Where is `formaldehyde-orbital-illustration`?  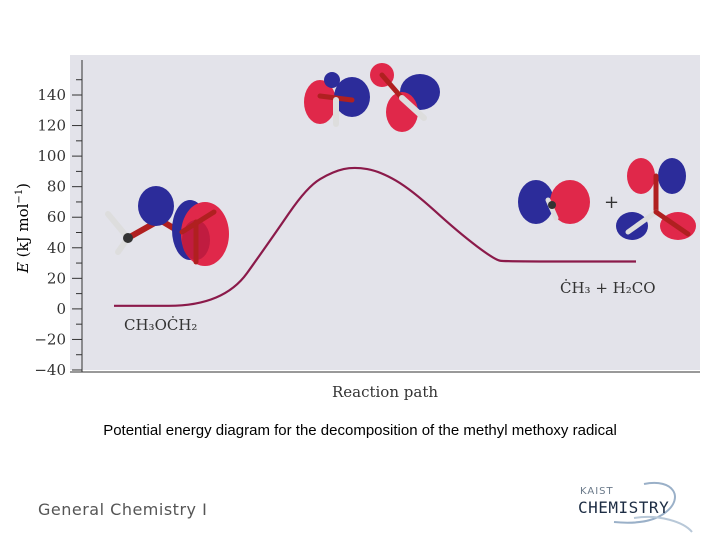
formaldehyde-orbital-illustration is located at coordinates (656, 199).